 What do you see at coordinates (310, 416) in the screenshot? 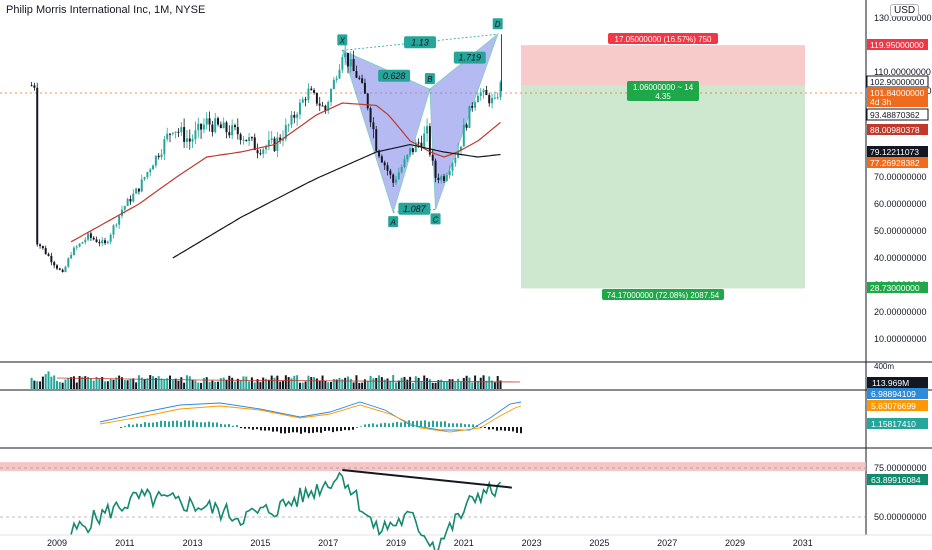
I see `macd-line` at bounding box center [310, 416].